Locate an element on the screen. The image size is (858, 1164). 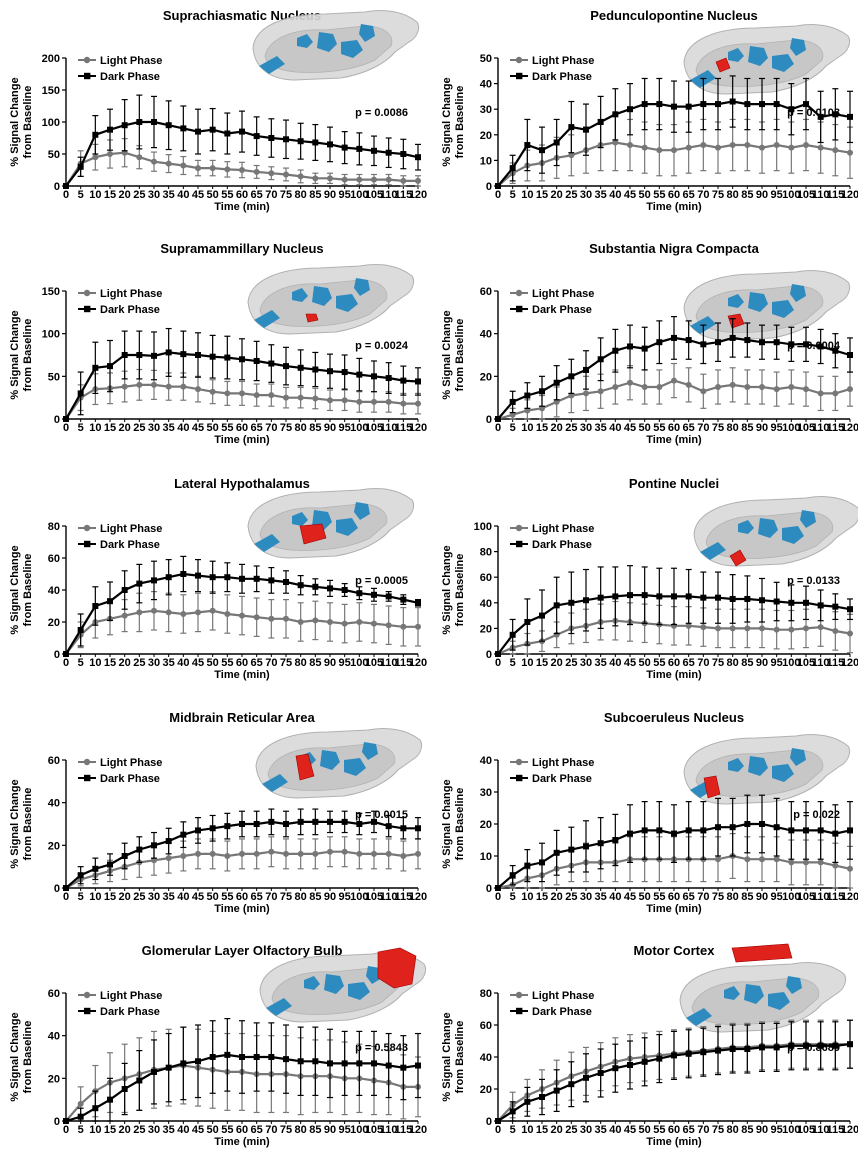
y-tick-label: 10 is located at coordinates (486, 161).